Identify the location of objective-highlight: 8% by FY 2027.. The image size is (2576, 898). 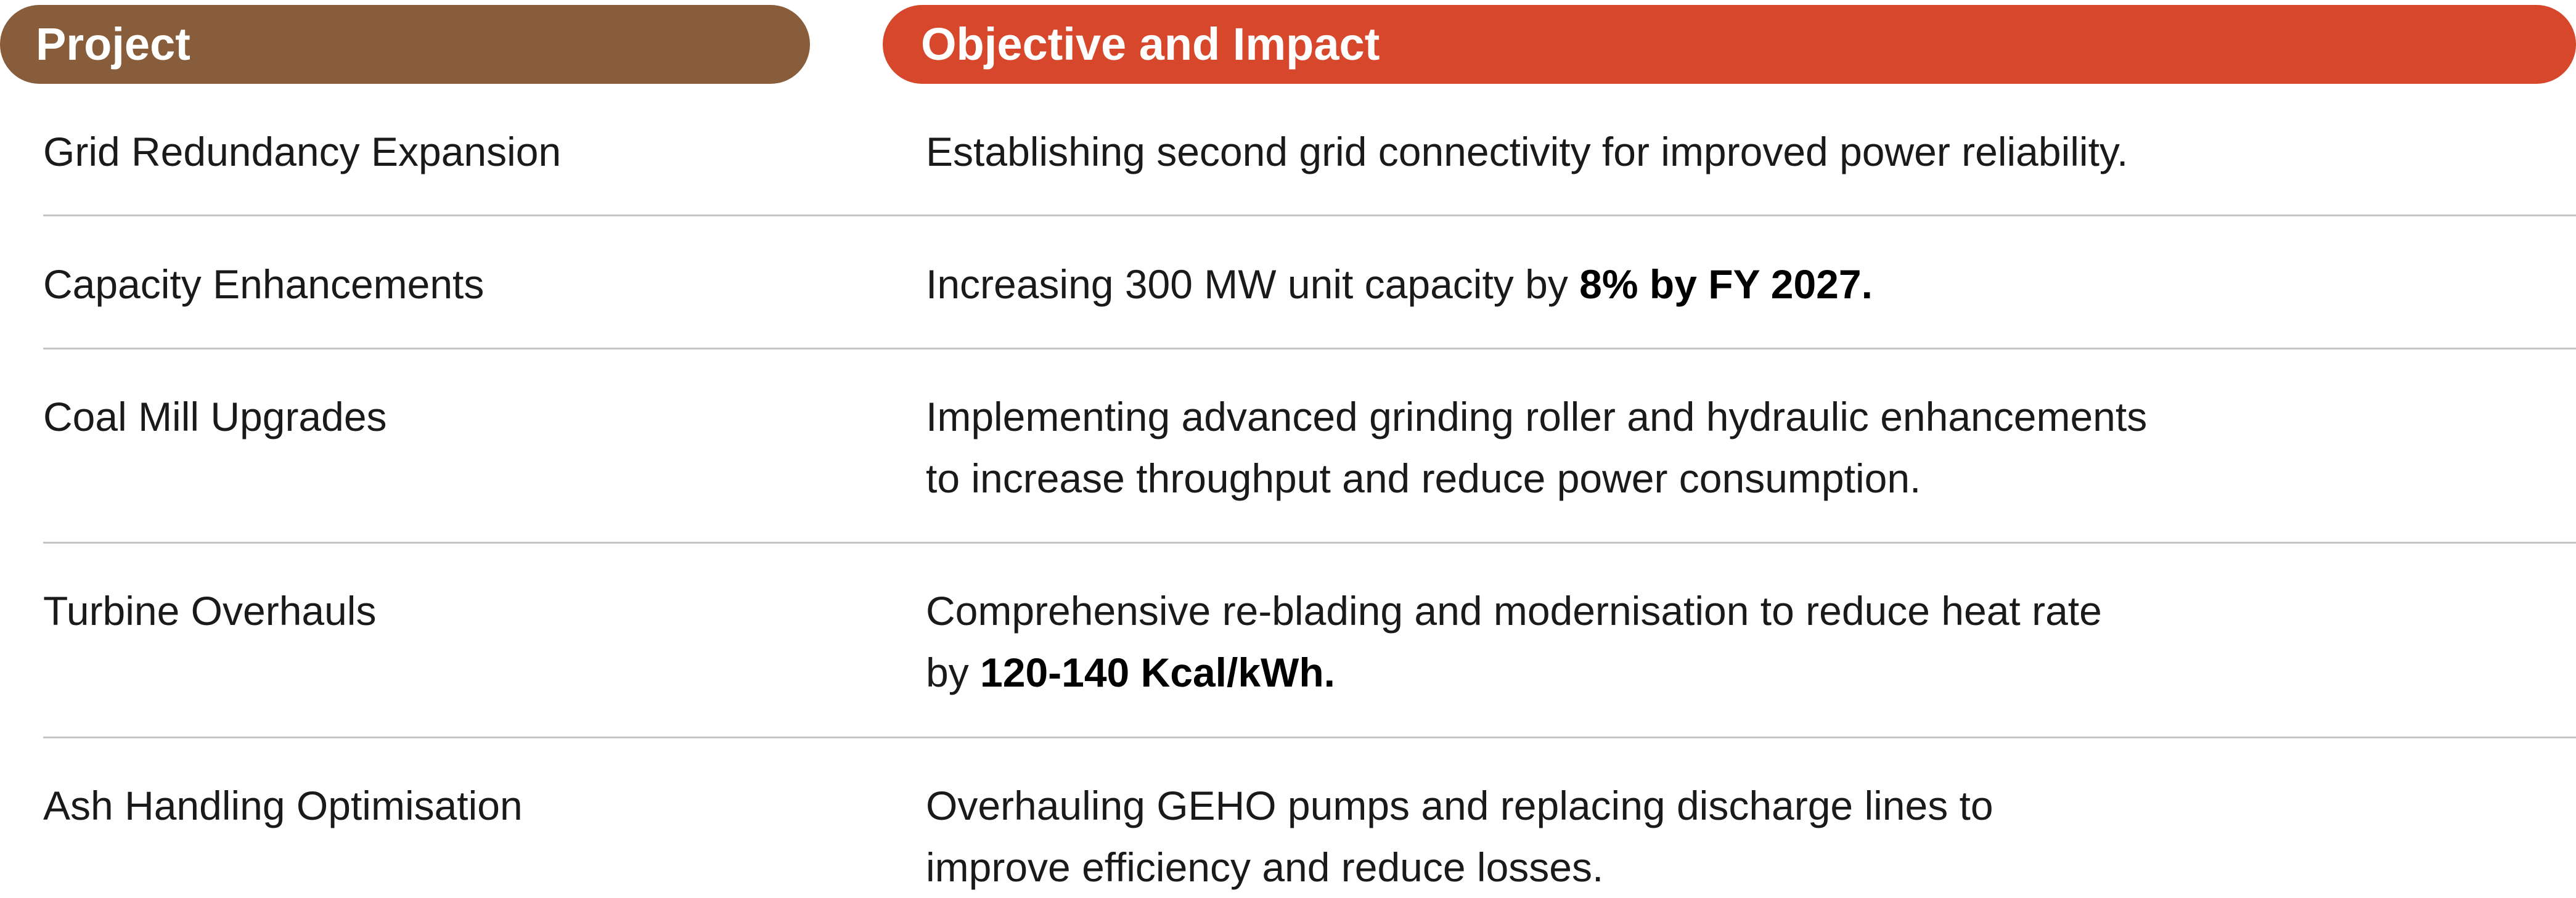
(1726, 284).